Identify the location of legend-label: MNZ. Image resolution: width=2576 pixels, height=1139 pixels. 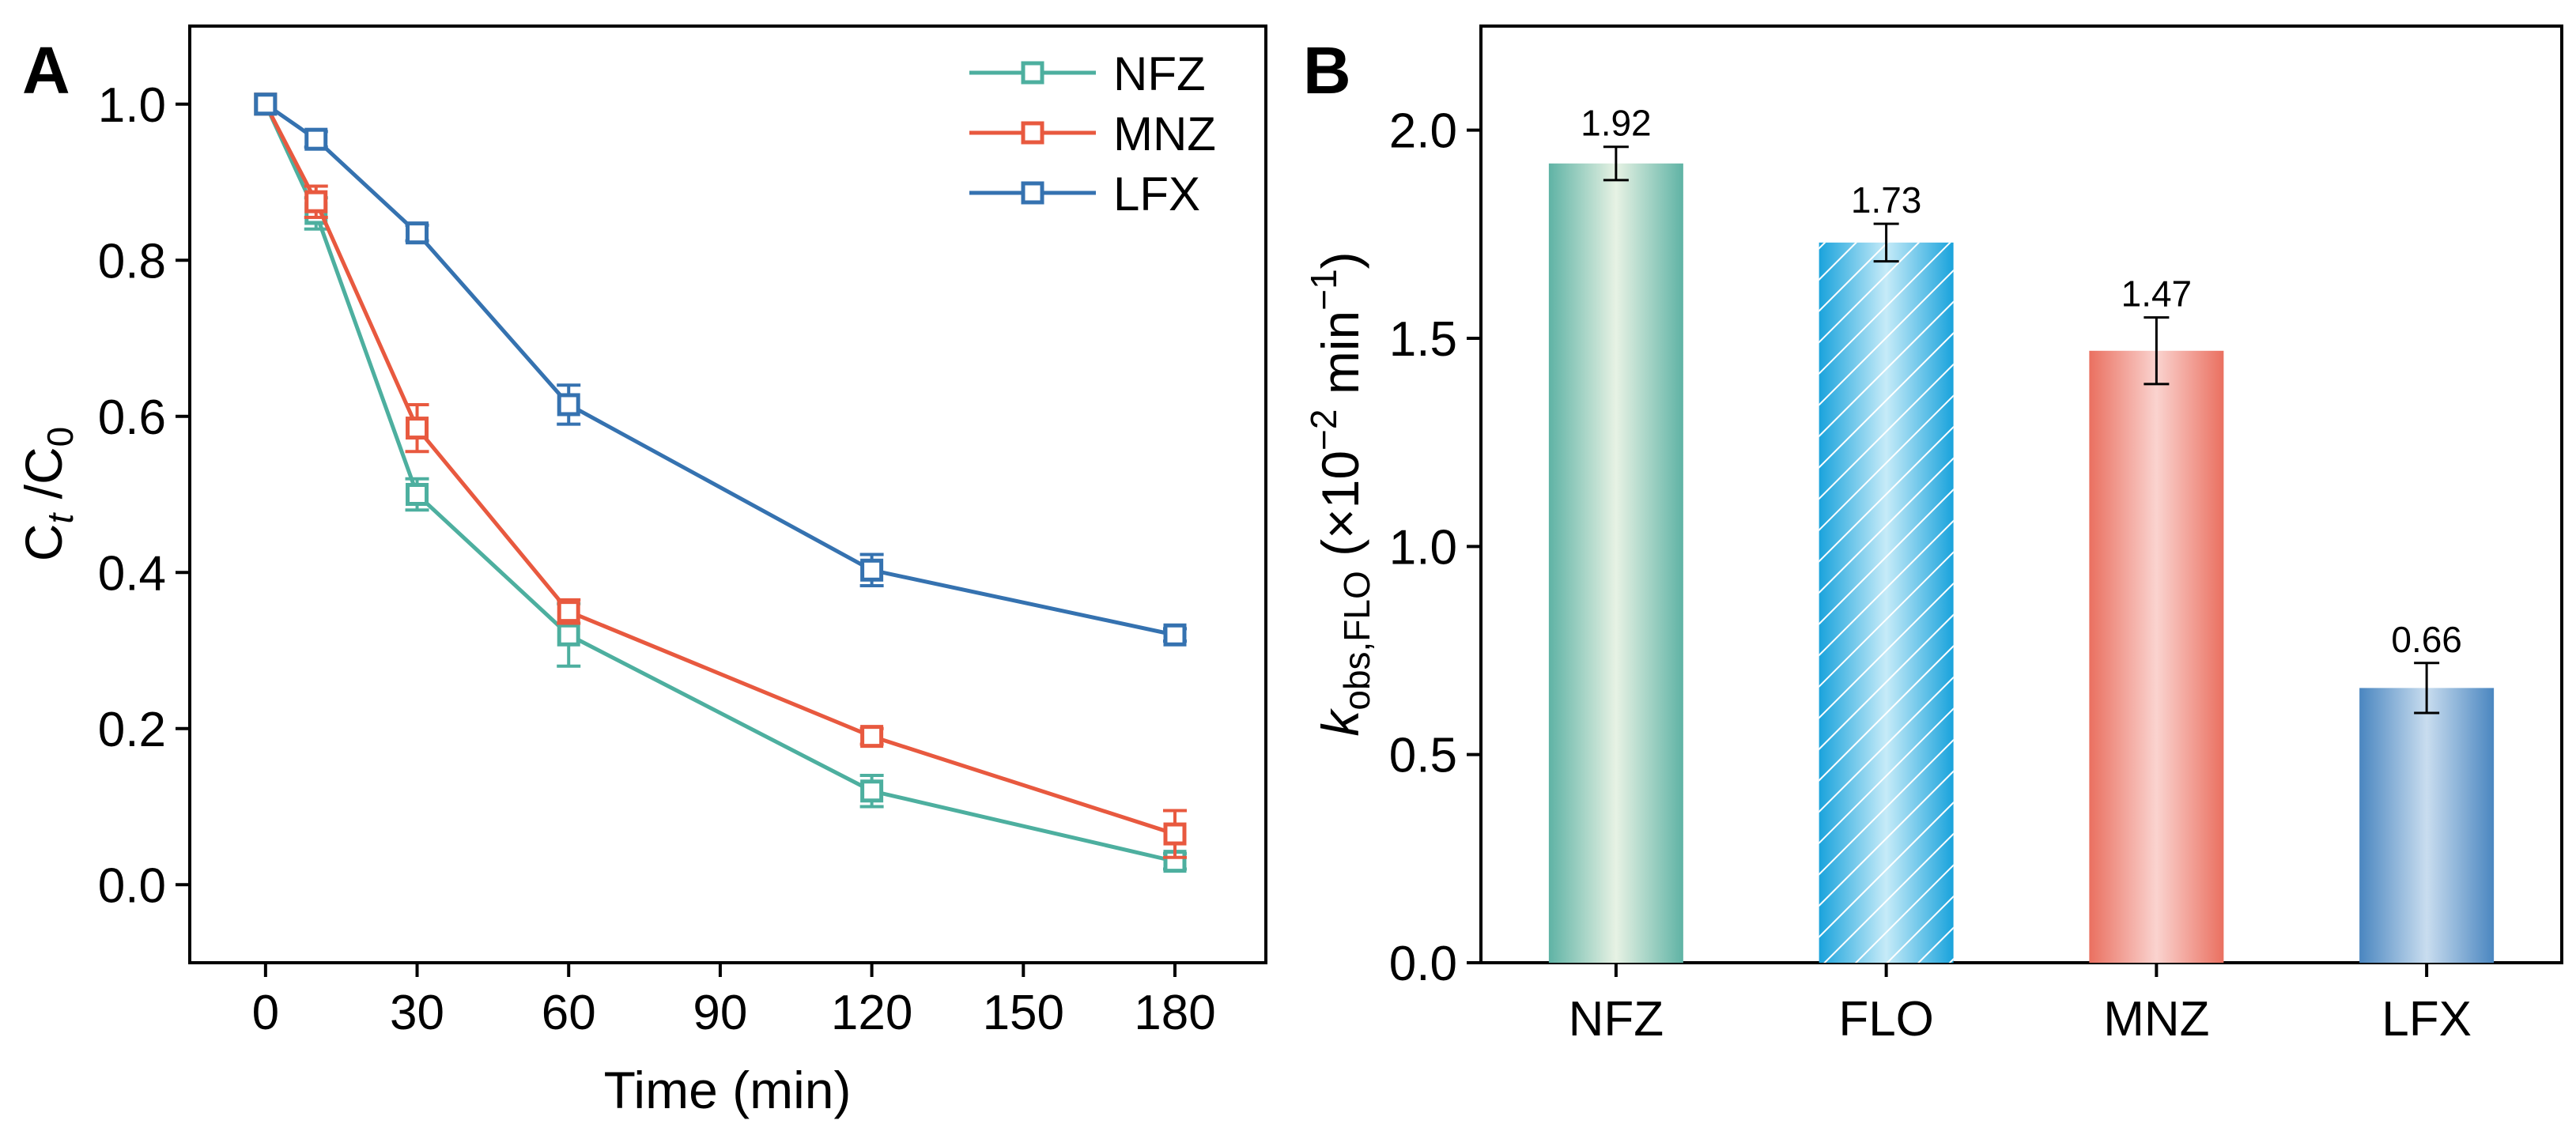
(1164, 133).